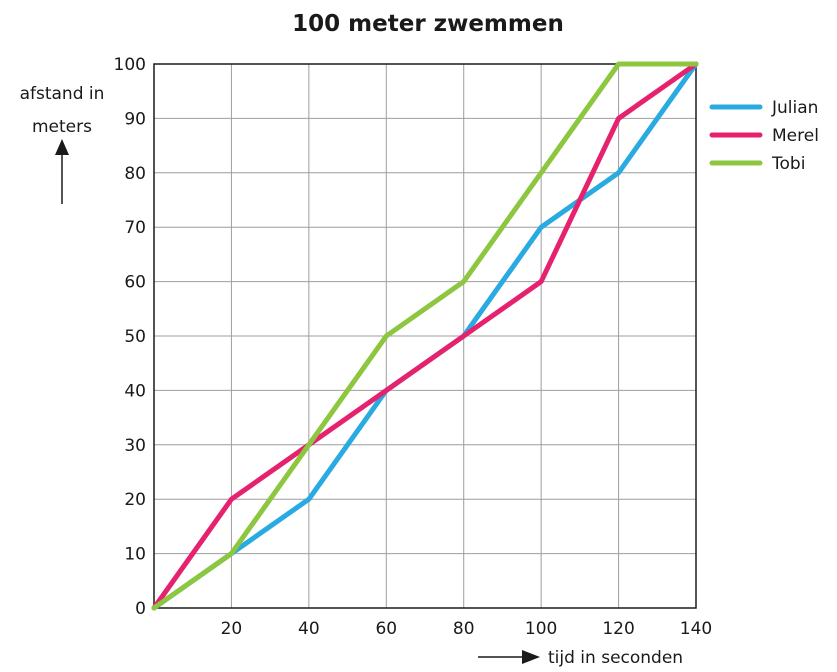 Image resolution: width=837 pixels, height=672 pixels. What do you see at coordinates (618, 629) in the screenshot?
I see `x-tick-label: 120` at bounding box center [618, 629].